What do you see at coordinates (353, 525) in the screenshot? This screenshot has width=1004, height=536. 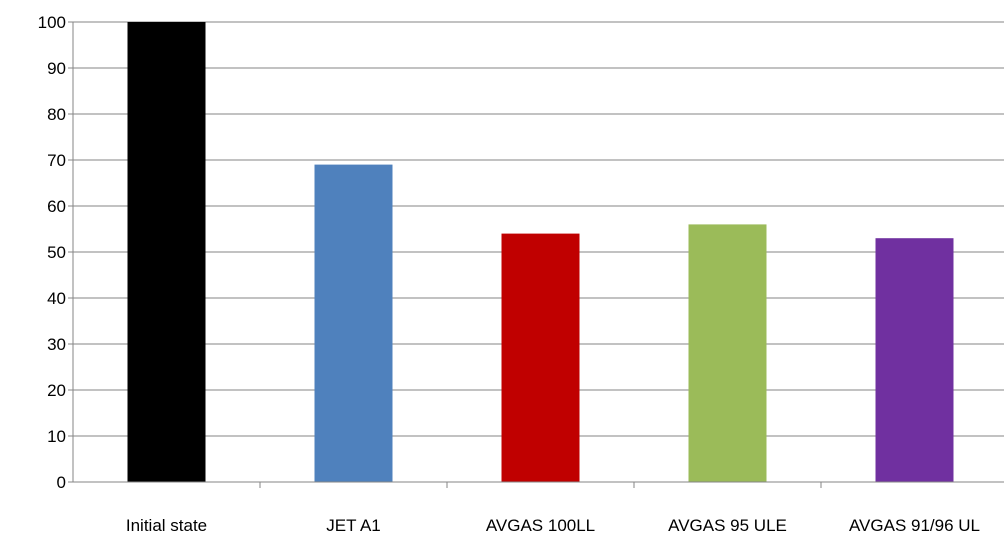 I see `category-label: JET A1` at bounding box center [353, 525].